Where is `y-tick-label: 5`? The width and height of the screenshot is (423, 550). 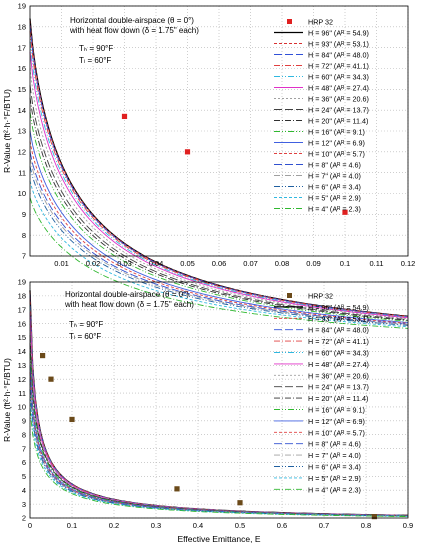
y-tick-label: 5 is located at coordinates (24, 476).